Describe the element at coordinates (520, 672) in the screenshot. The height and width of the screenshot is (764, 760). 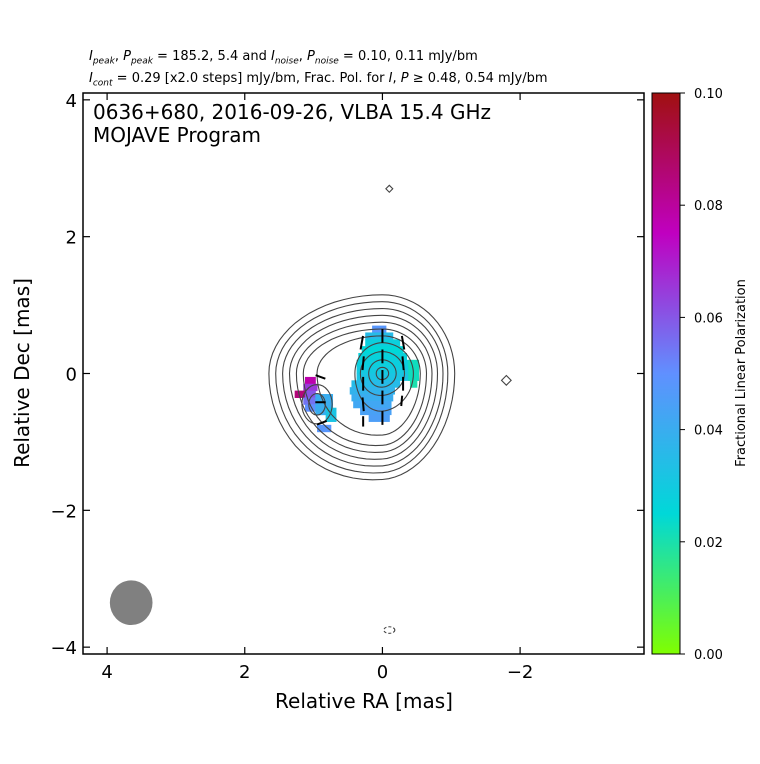
I see `x-tick-label: −2` at that location.